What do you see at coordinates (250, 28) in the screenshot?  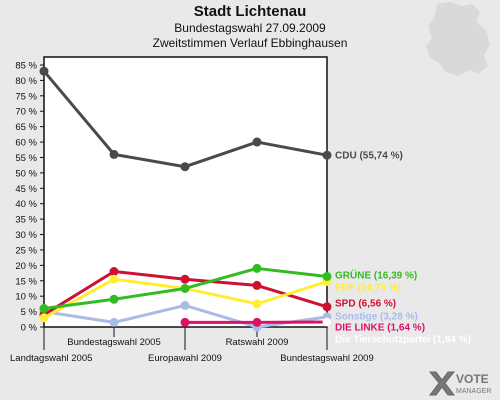 I see `chart-subtitle-election: Bundestagswahl 27.09.2009` at bounding box center [250, 28].